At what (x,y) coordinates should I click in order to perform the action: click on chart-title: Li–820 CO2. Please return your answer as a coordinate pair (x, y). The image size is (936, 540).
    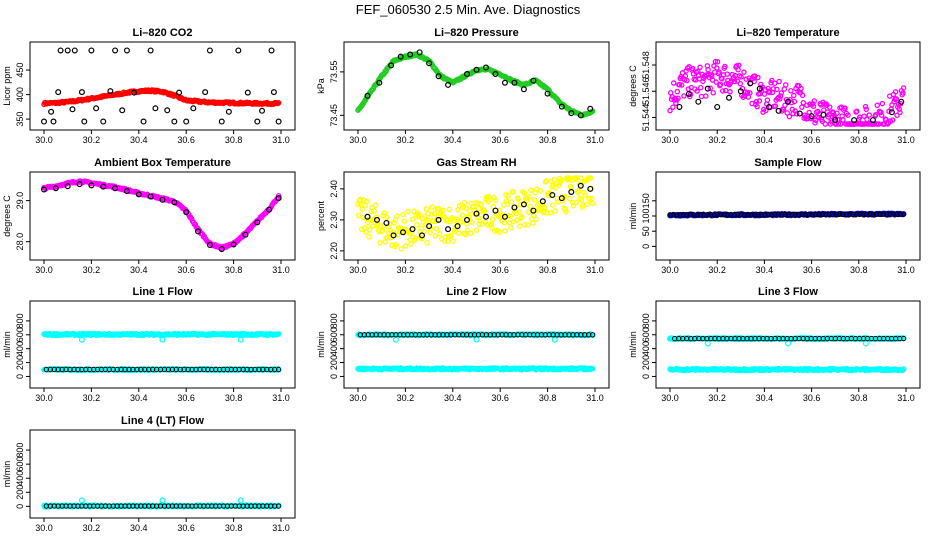
    Looking at the image, I should click on (163, 33).